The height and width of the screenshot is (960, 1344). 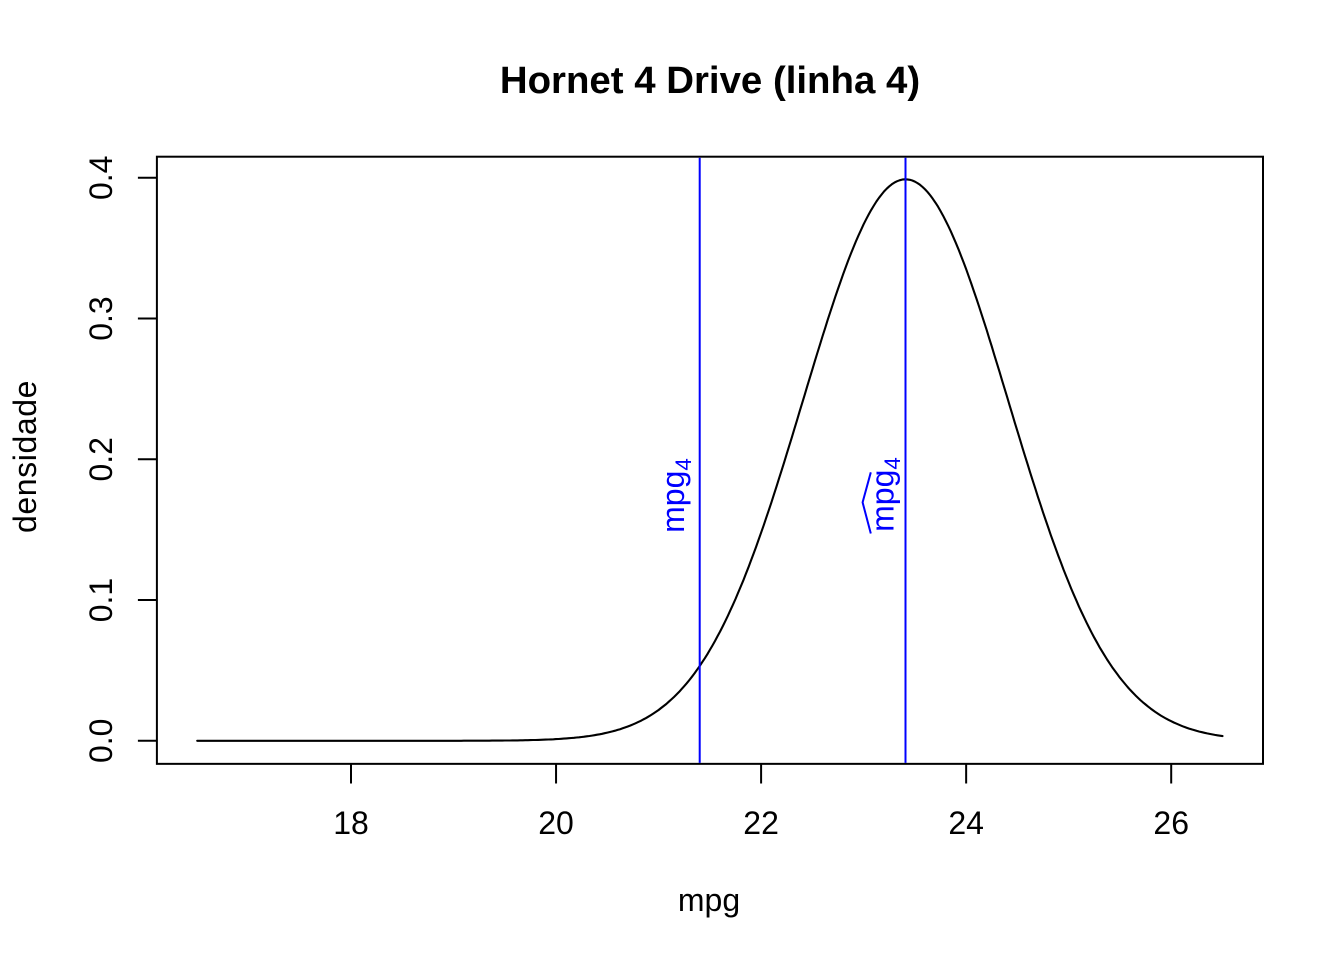 What do you see at coordinates (101, 178) in the screenshot?
I see `svg-text: 0.4` at bounding box center [101, 178].